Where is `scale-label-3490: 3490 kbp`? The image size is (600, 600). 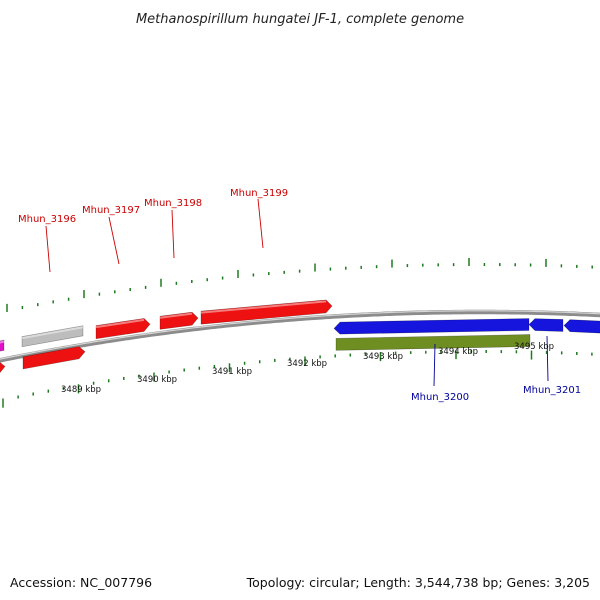
scale-label-3490: 3490 kbp is located at coordinates (157, 380).